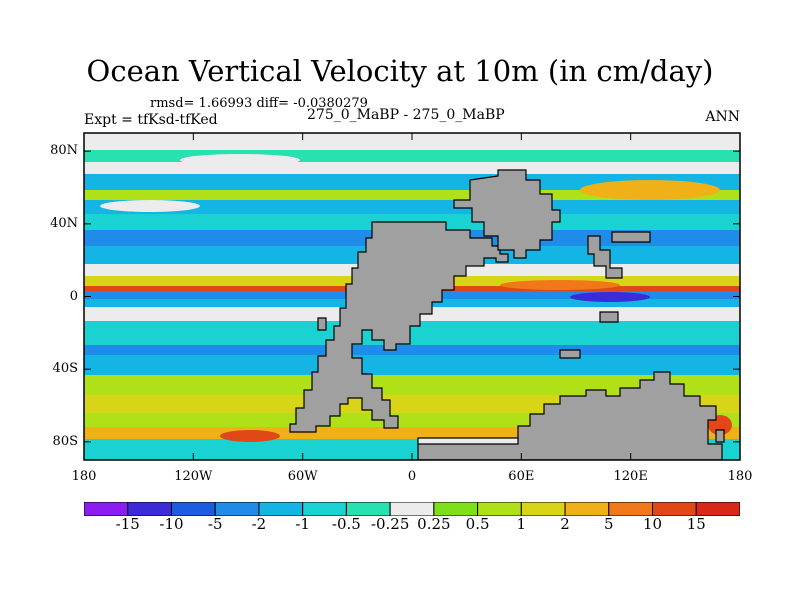 Image resolution: width=800 pixels, height=600 pixels. What do you see at coordinates (302, 476) in the screenshot?
I see `lon-tick-label: 60W` at bounding box center [302, 476].